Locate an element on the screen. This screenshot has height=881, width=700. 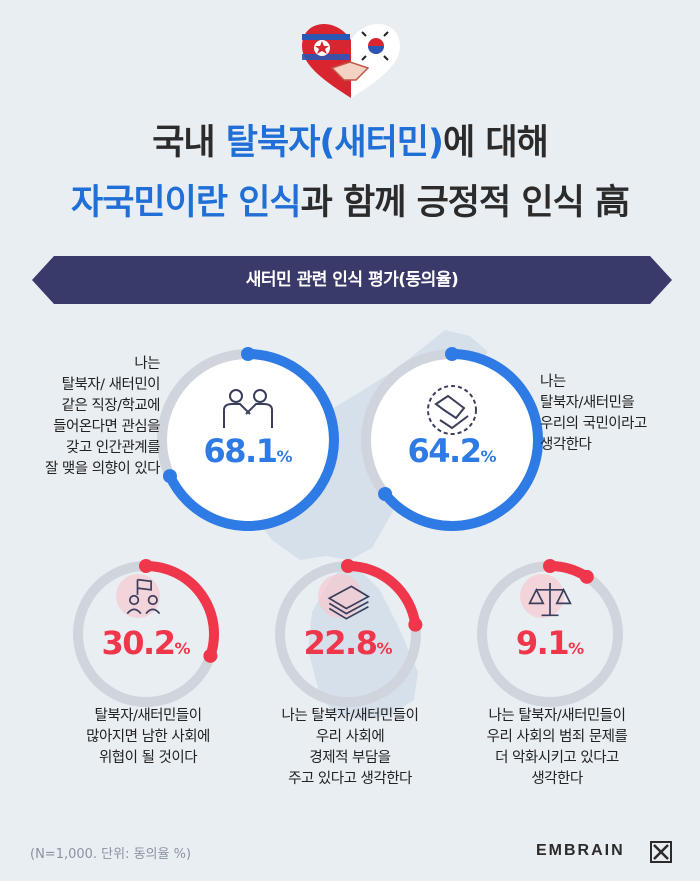
gauge-4-icon-backdrop is located at coordinates (340, 596).